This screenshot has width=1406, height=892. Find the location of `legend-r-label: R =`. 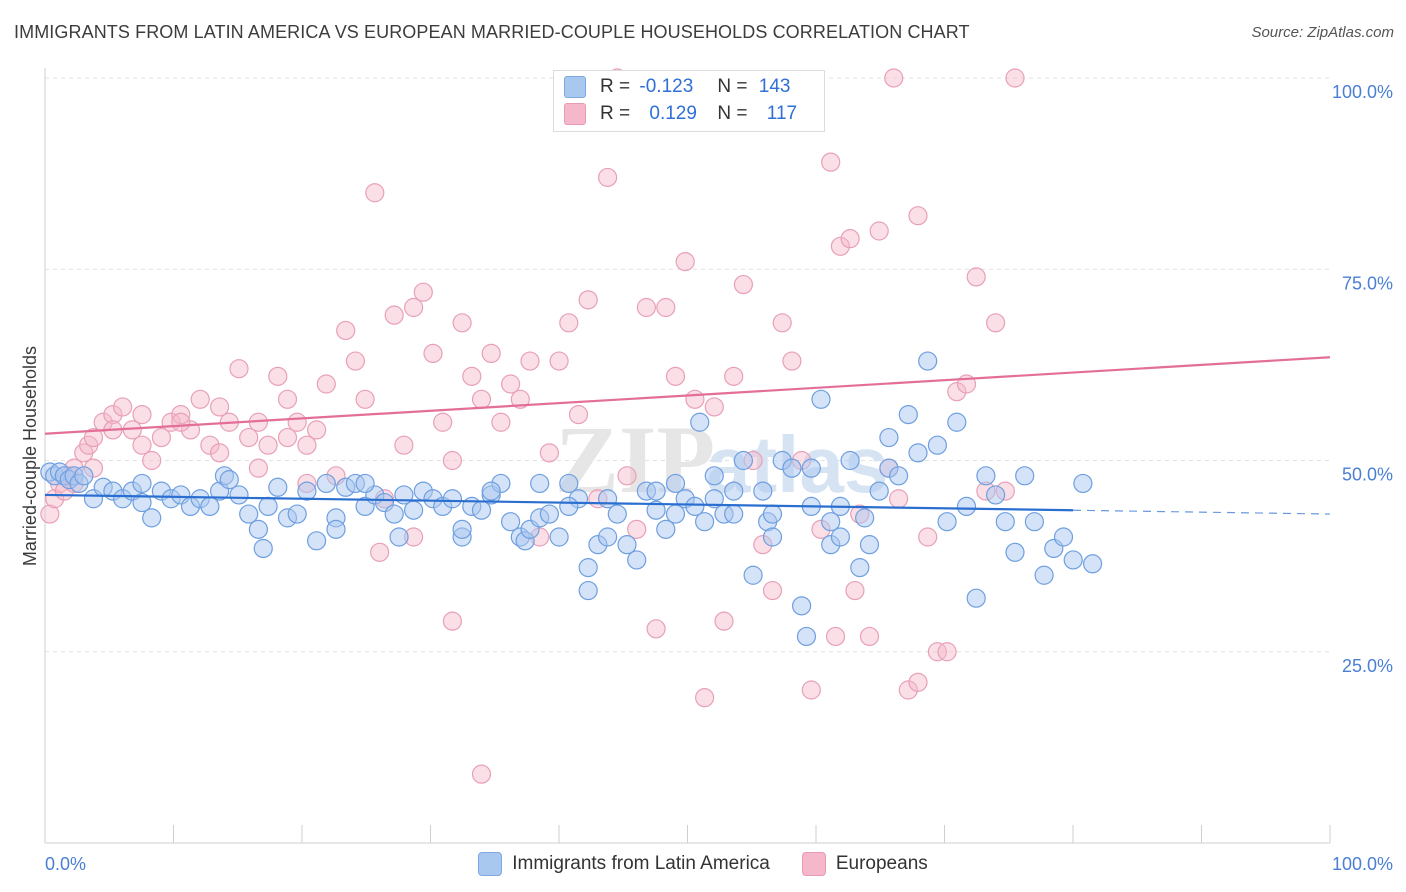

legend-r-label: R = is located at coordinates (615, 86).